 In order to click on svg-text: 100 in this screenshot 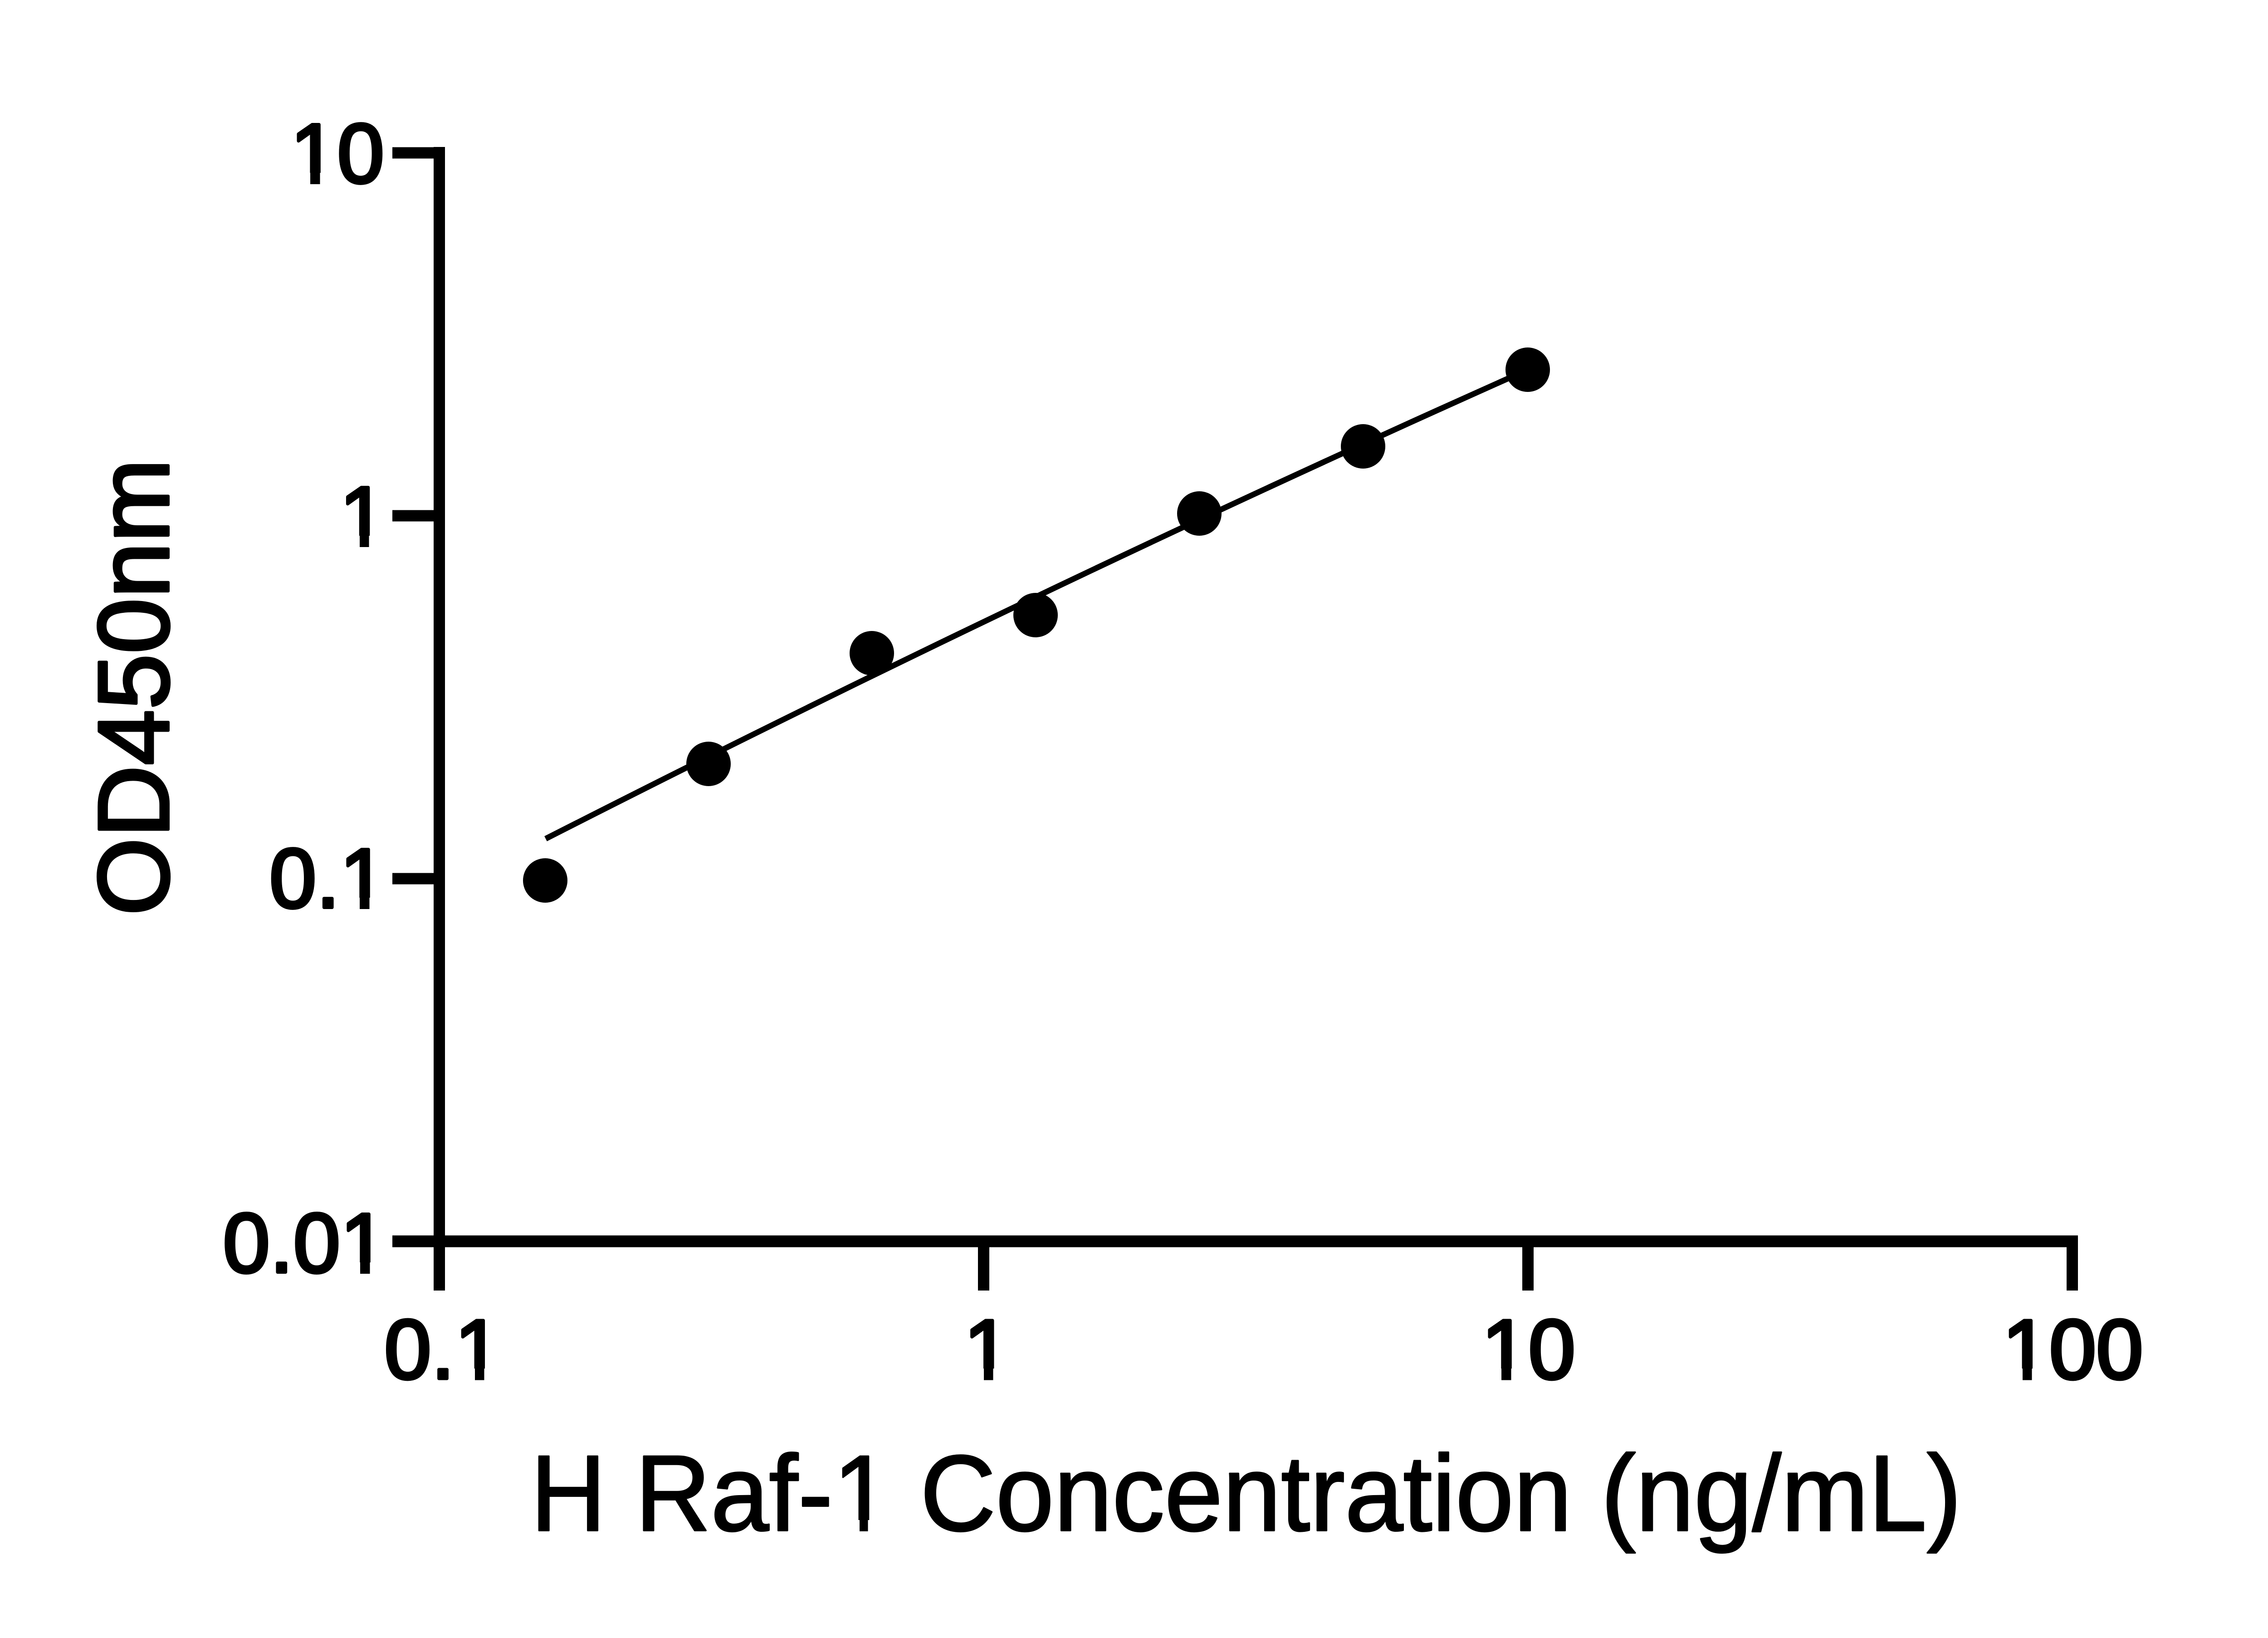, I will do `click(2073, 1350)`.